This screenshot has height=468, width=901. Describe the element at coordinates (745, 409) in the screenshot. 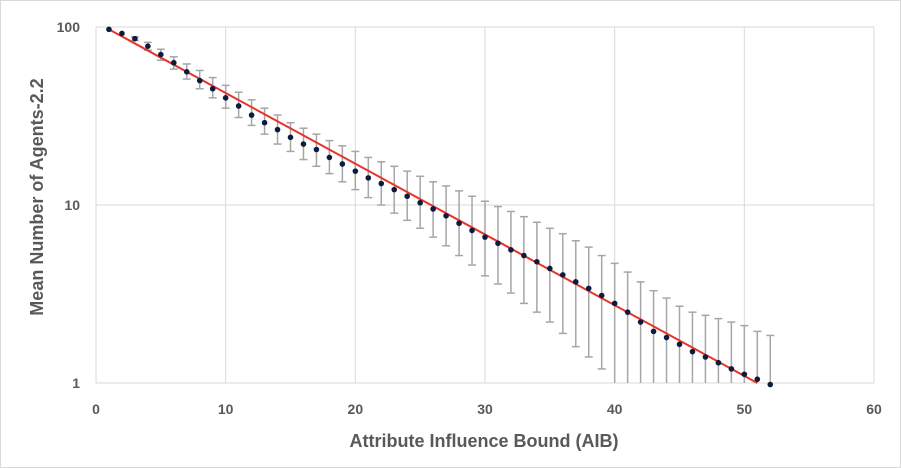

I see `x-tick-label: 50` at that location.